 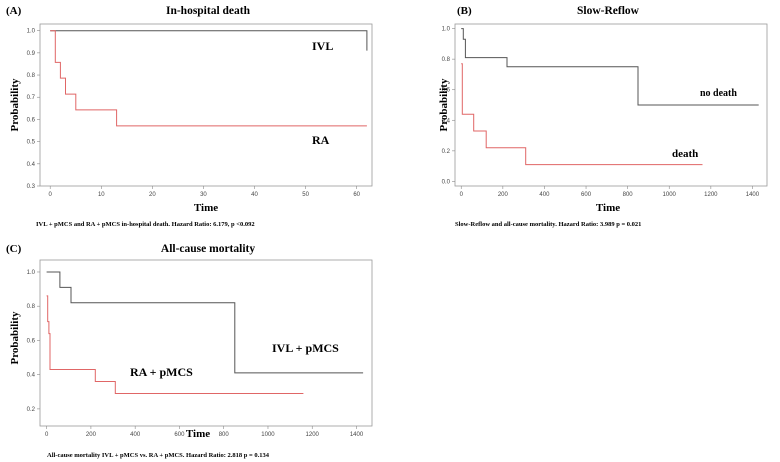 What do you see at coordinates (161, 372) in the screenshot?
I see `series-label-2: RA + pMCS` at bounding box center [161, 372].